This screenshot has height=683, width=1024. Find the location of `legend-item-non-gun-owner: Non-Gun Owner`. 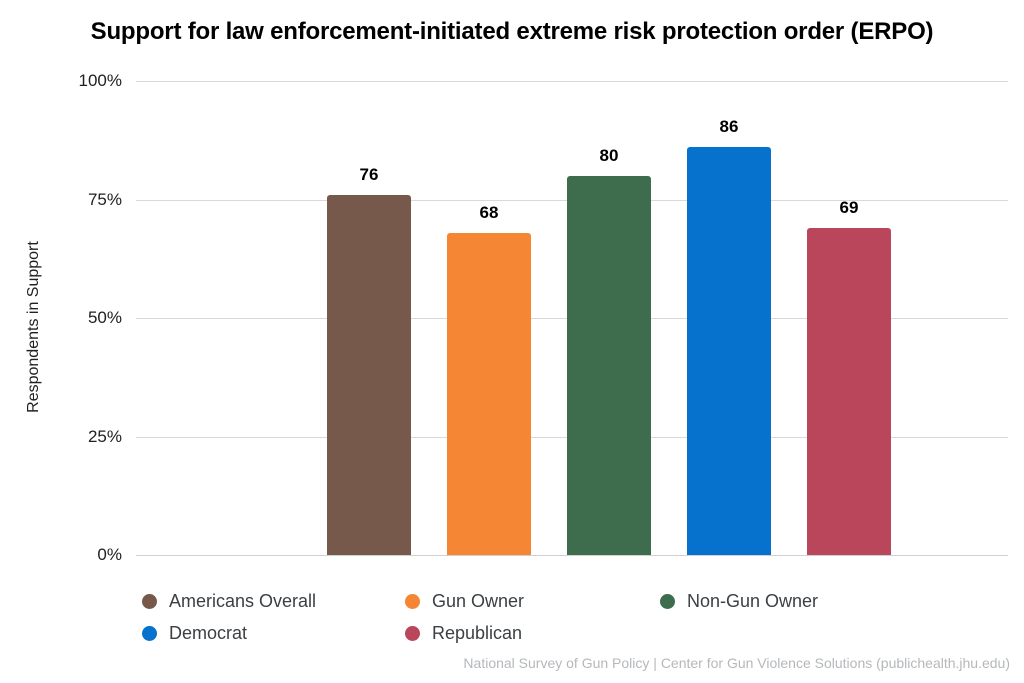

legend-item-non-gun-owner: Non-Gun Owner is located at coordinates (739, 601).